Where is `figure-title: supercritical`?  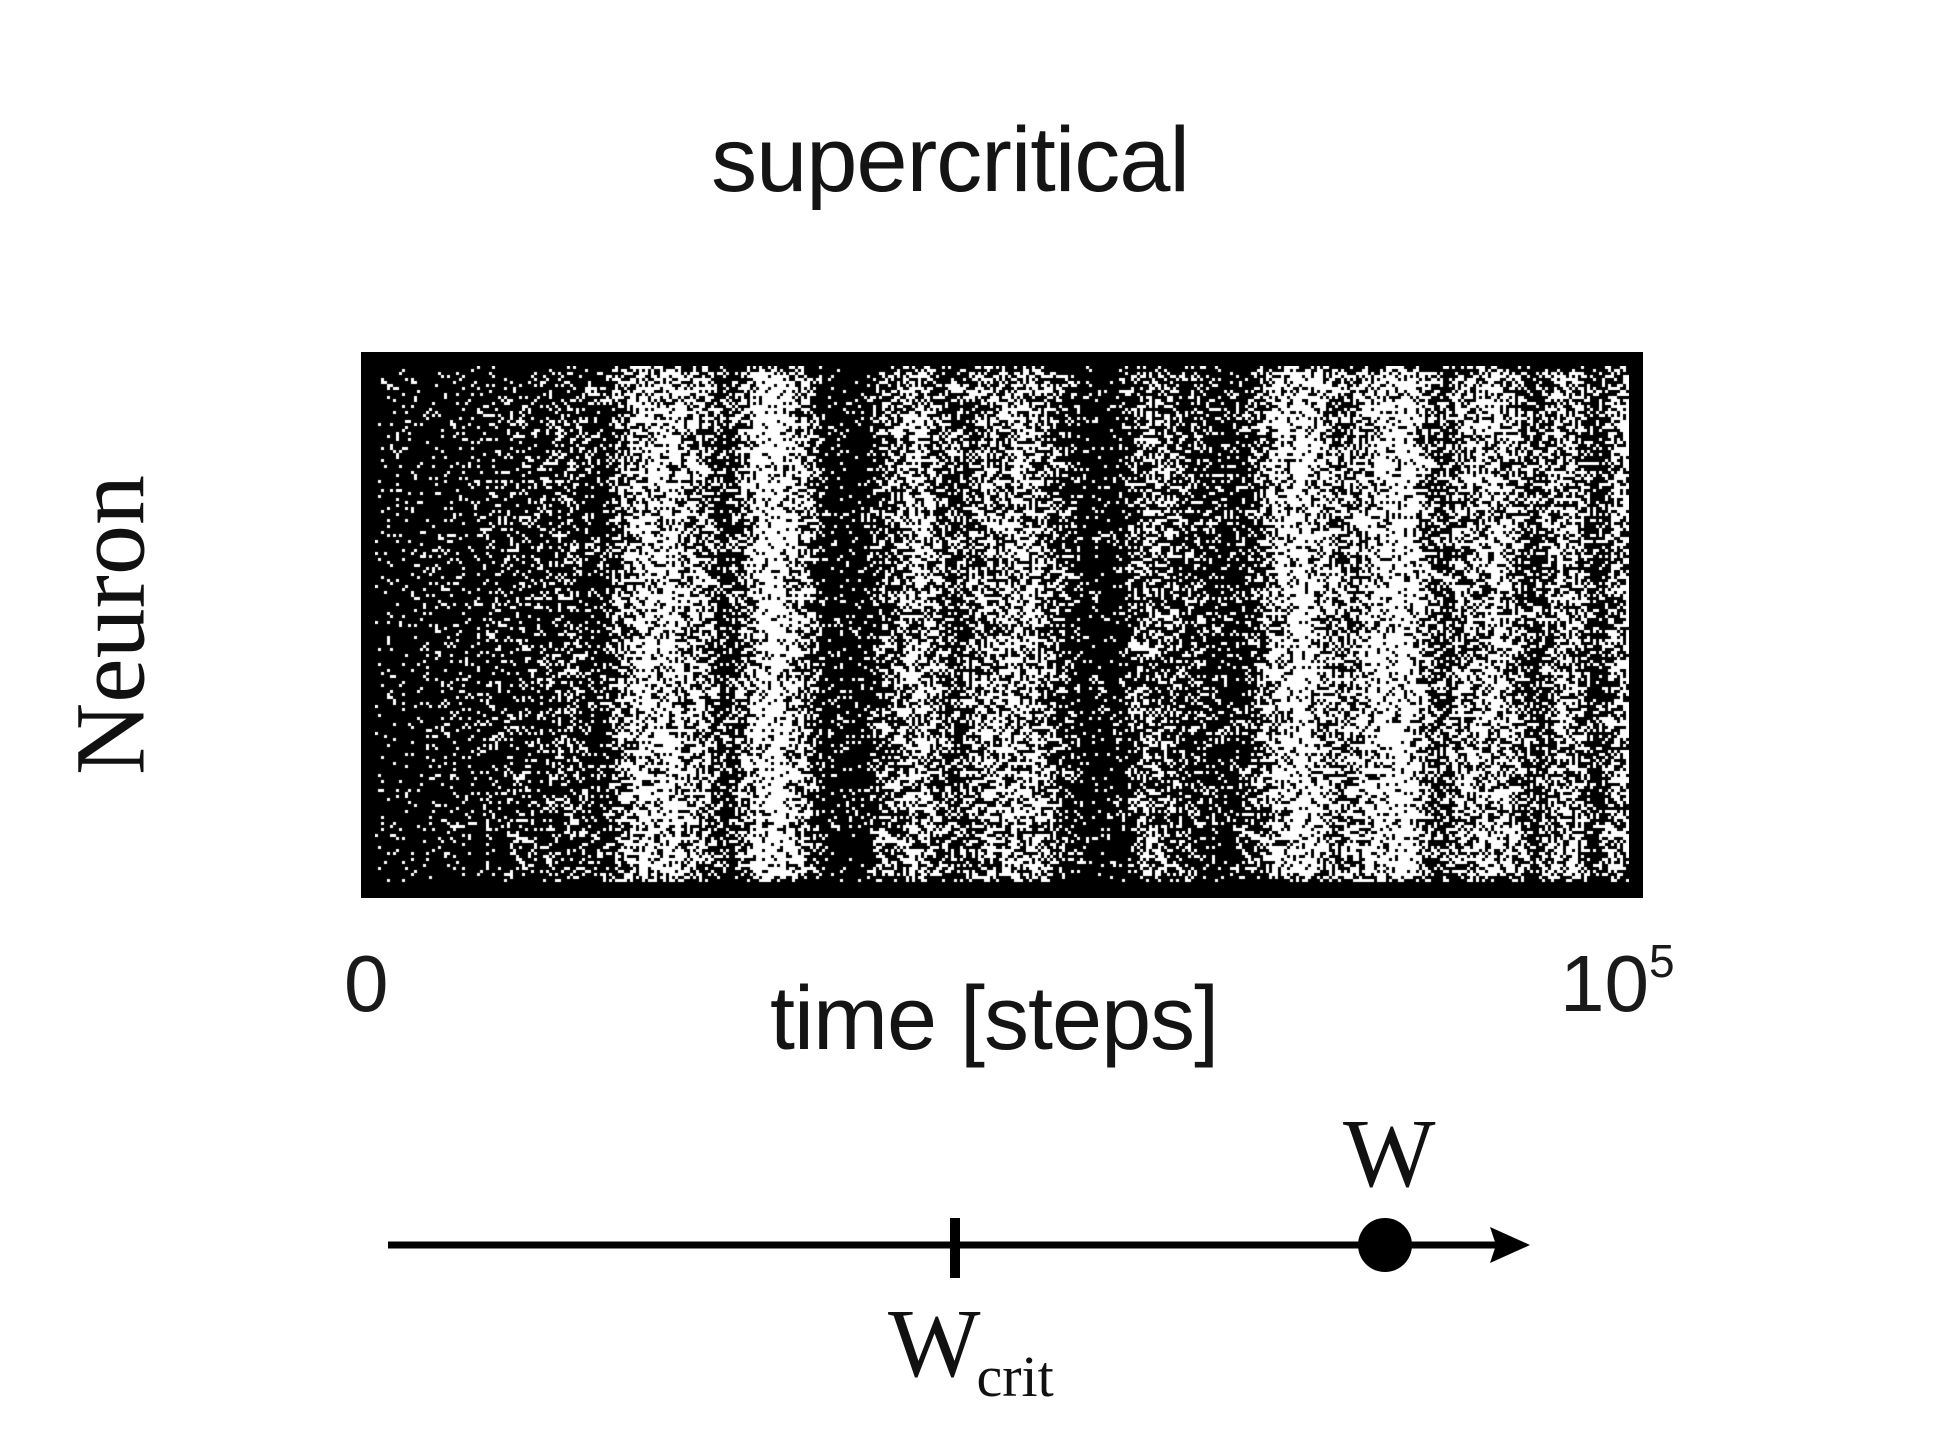 figure-title: supercritical is located at coordinates (950, 160).